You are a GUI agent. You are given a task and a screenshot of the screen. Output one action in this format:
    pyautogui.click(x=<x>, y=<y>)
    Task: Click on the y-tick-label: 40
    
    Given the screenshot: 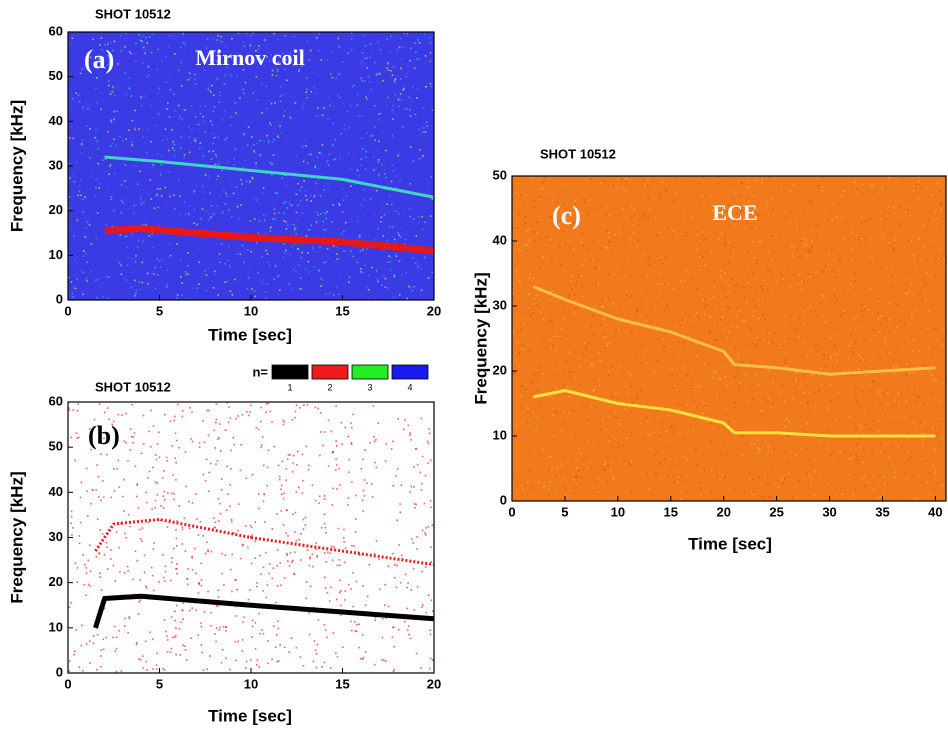 What is the action you would take?
    pyautogui.click(x=56, y=120)
    